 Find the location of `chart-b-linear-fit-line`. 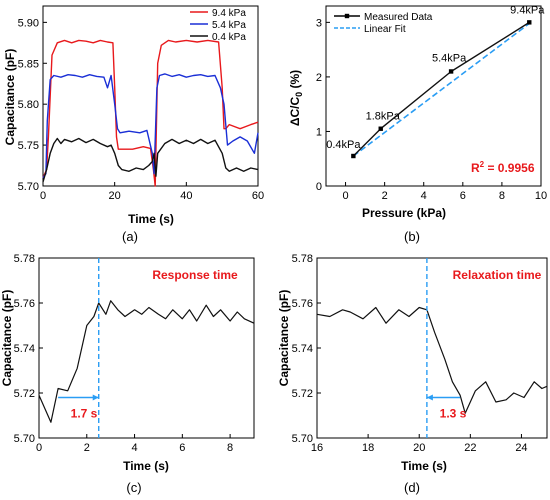

chart-b-linear-fit-line is located at coordinates (441, 89).